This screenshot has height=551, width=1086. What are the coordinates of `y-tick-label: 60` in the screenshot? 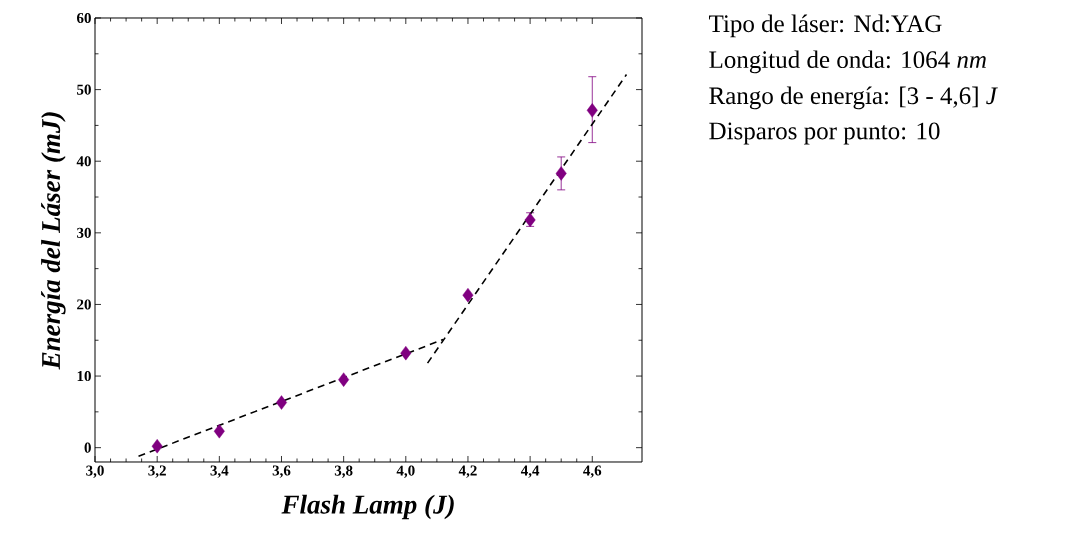 It's located at (84, 18).